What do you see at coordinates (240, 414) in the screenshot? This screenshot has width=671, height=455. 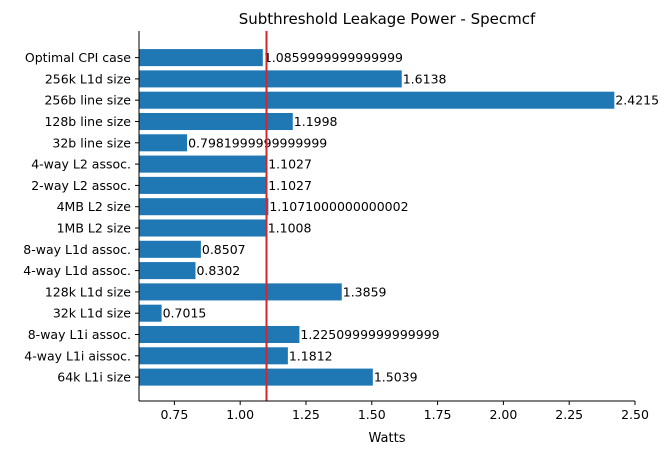 I see `x-tick-label: 1.00` at bounding box center [240, 414].